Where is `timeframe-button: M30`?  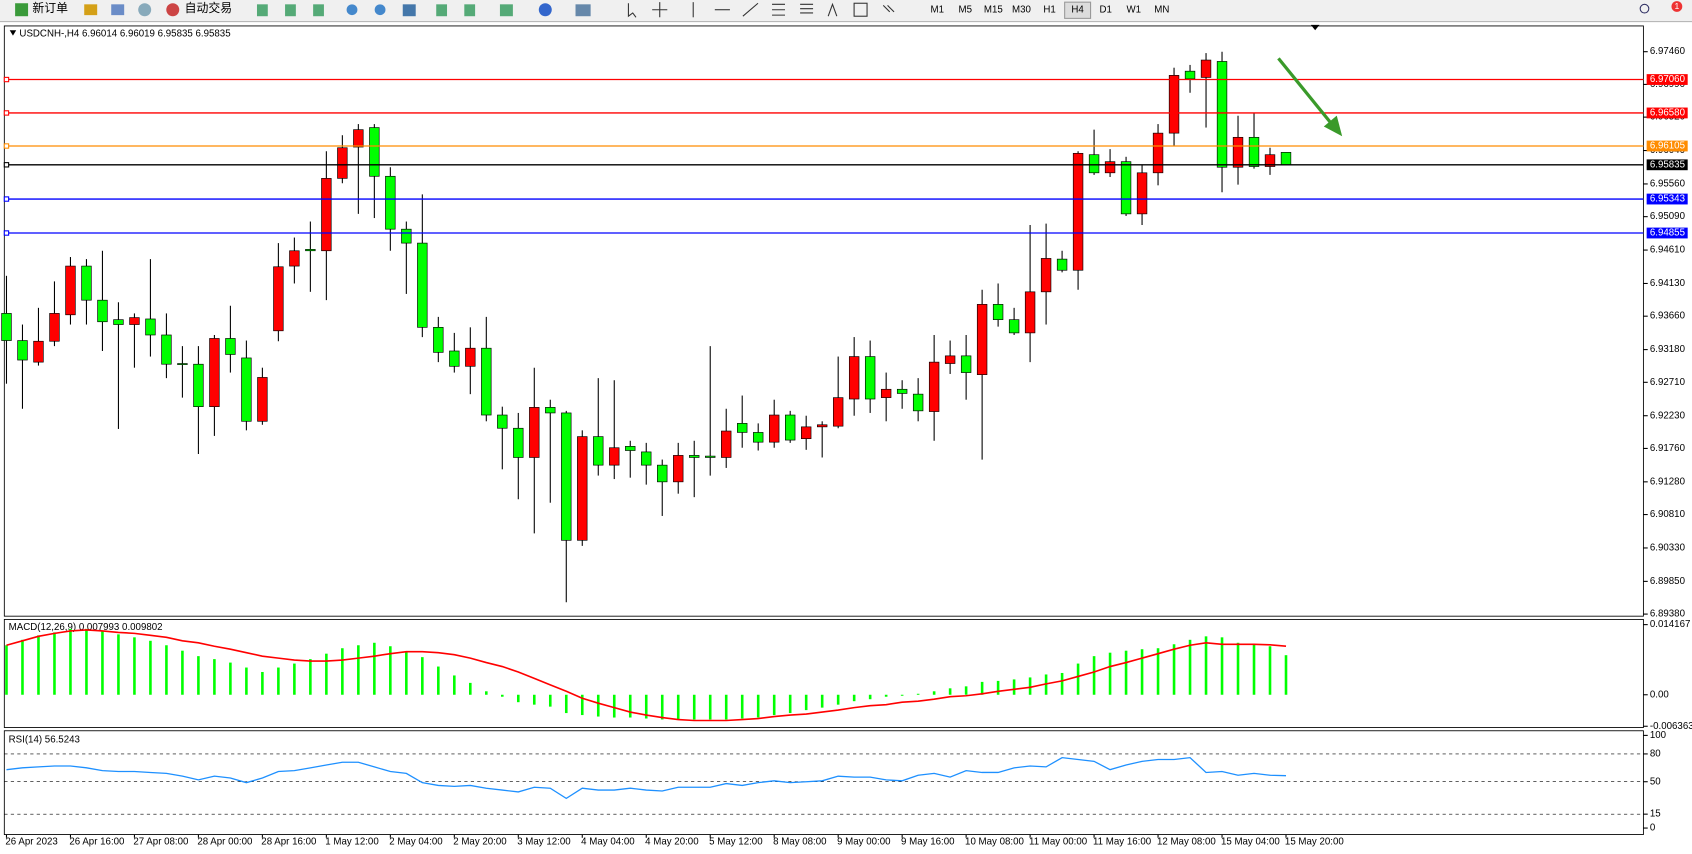 timeframe-button: M30 is located at coordinates (1021, 9).